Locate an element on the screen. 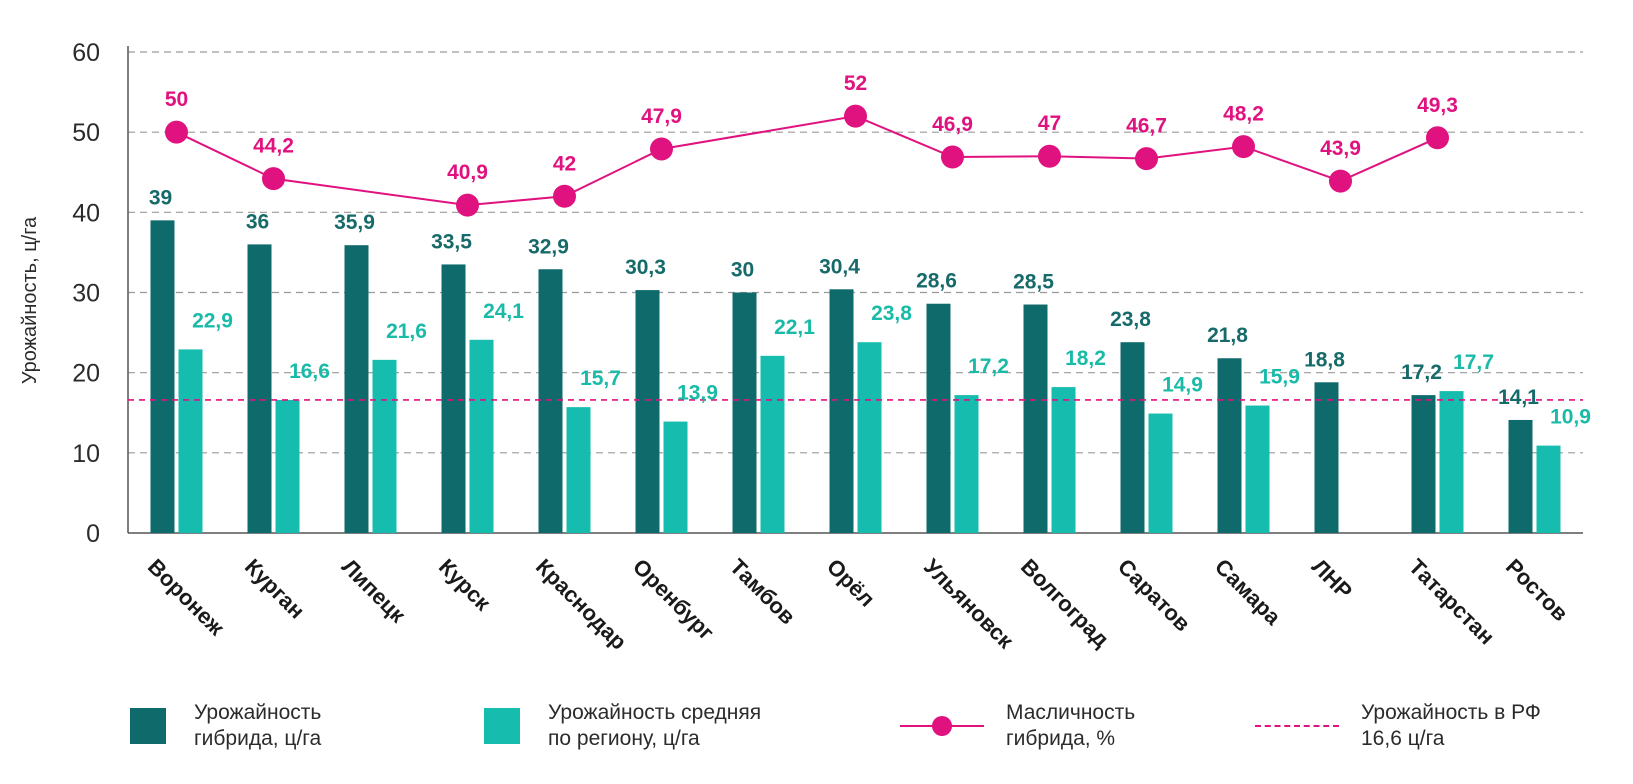  label-hybrid-7: 30,4 is located at coordinates (839, 266).